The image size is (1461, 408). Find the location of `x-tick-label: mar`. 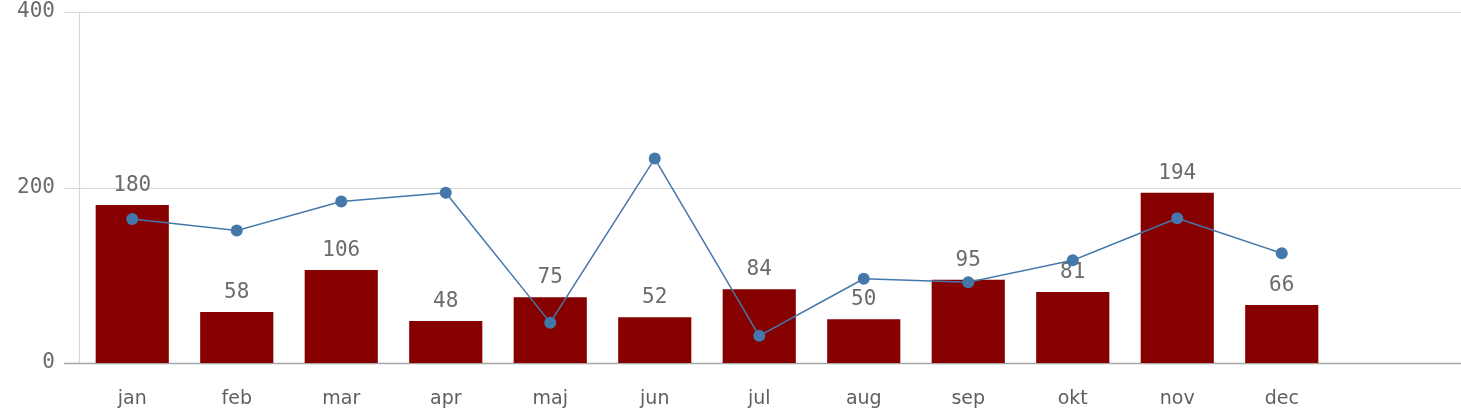

x-tick-label: mar is located at coordinates (341, 397).